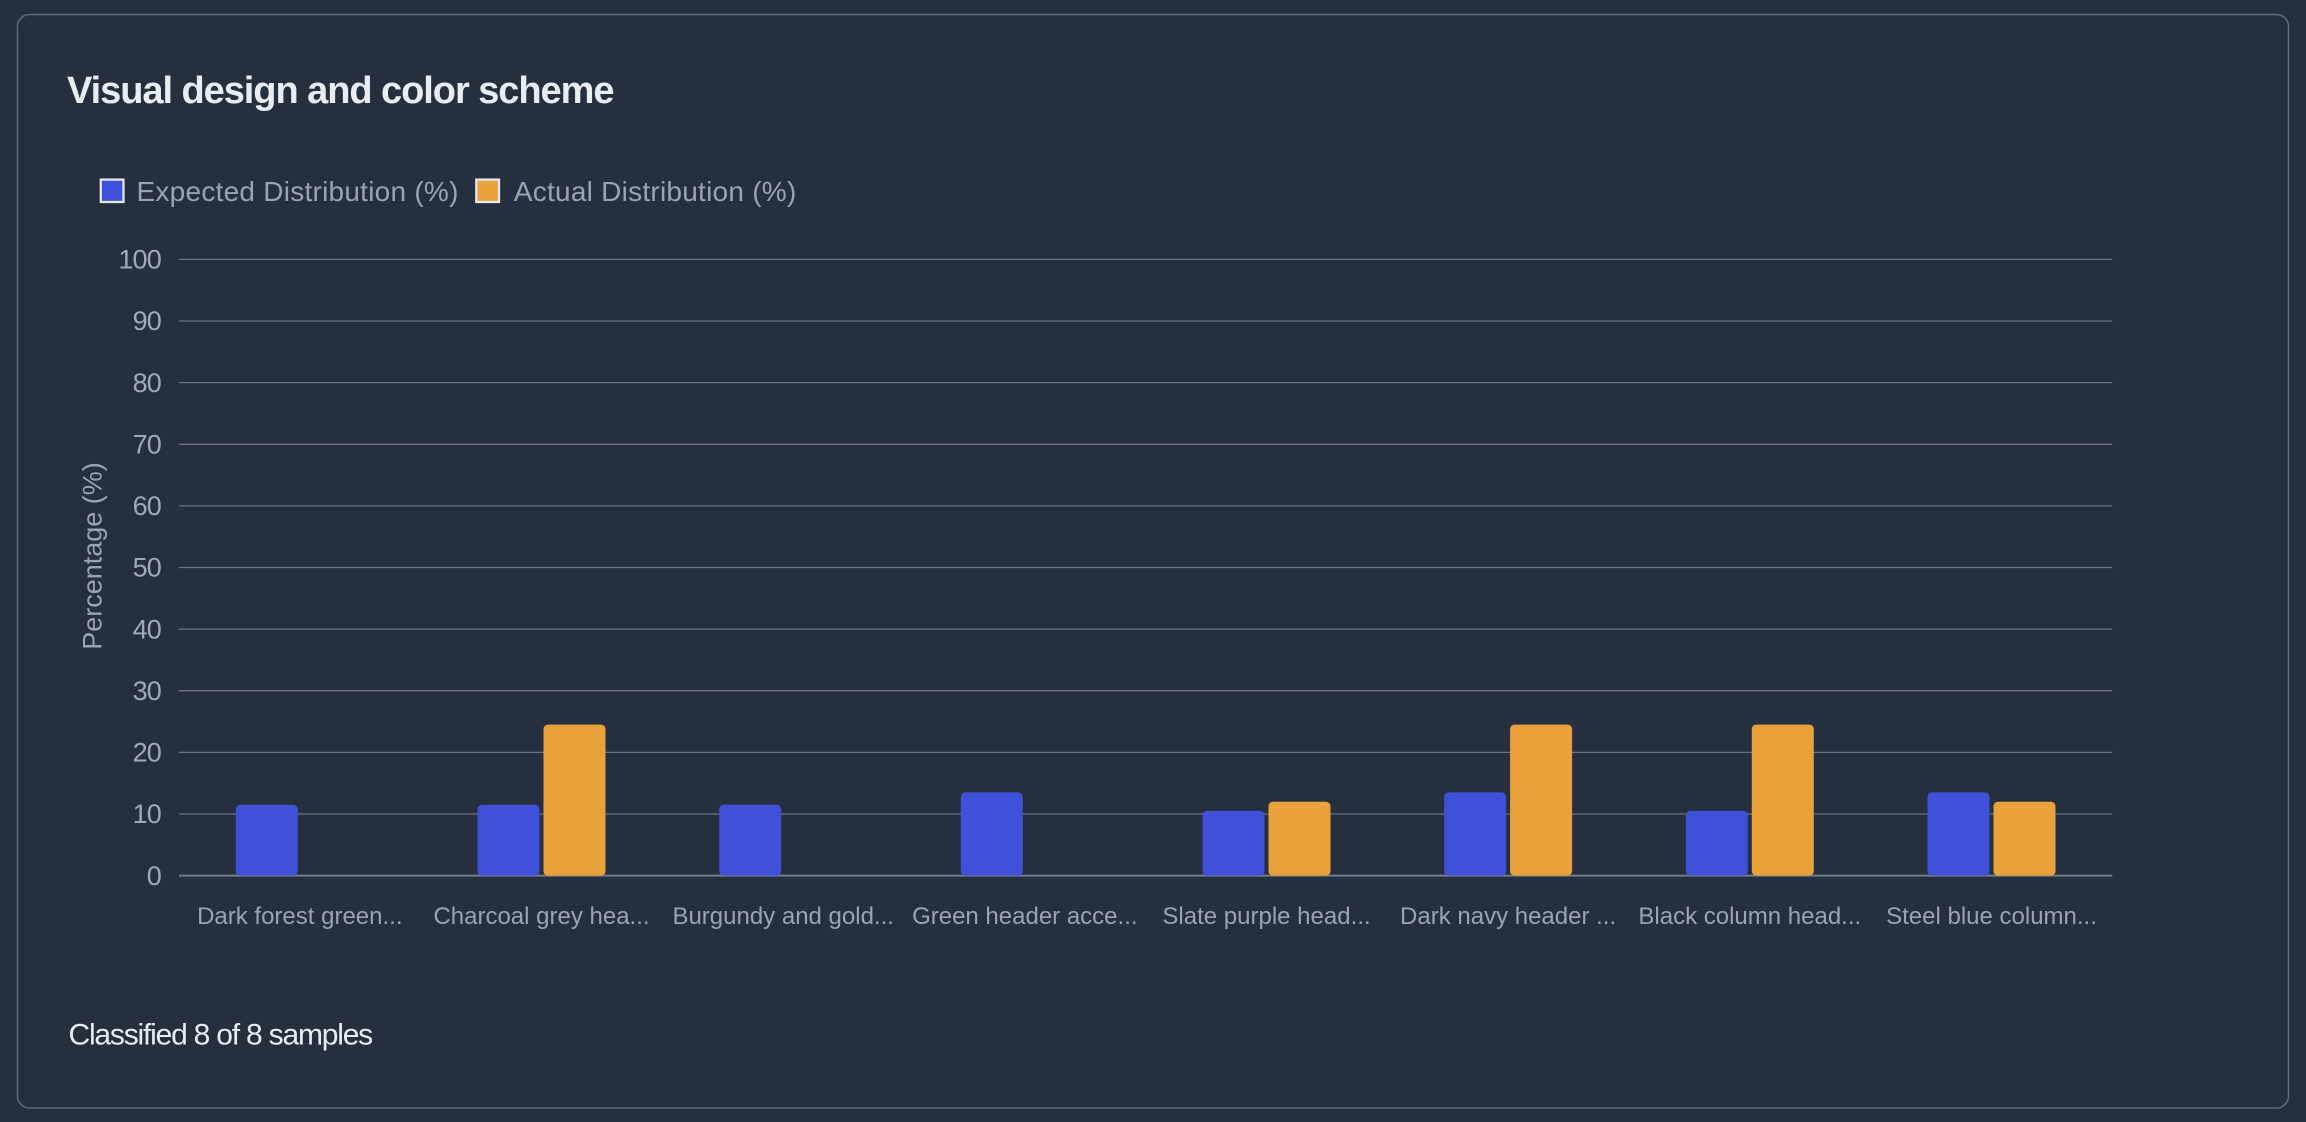  I want to click on svg-text: 40, so click(147, 629).